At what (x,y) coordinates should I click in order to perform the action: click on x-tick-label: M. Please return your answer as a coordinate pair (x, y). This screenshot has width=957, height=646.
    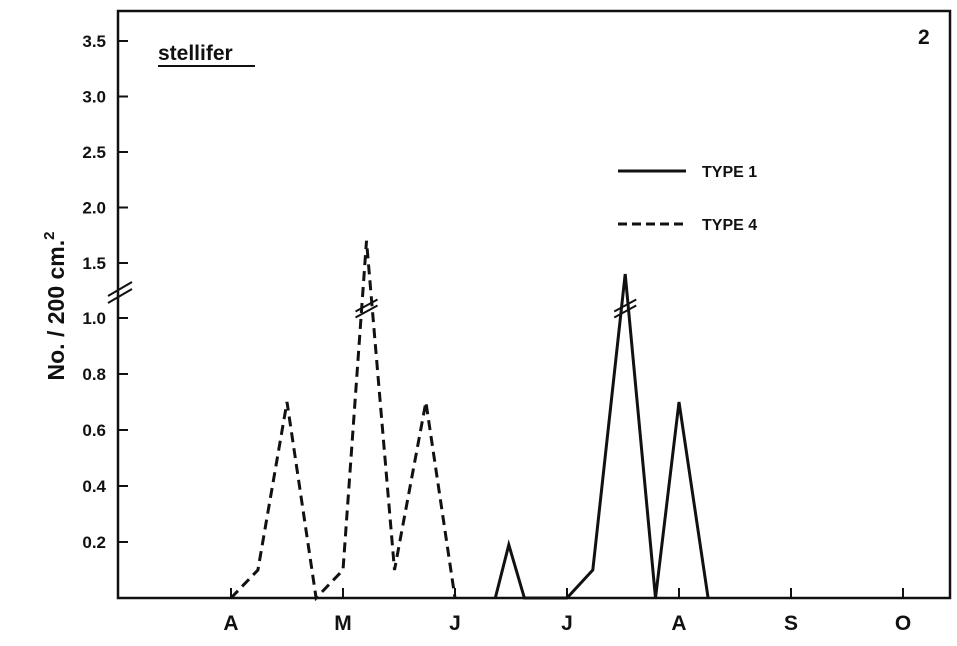
    Looking at the image, I should click on (343, 623).